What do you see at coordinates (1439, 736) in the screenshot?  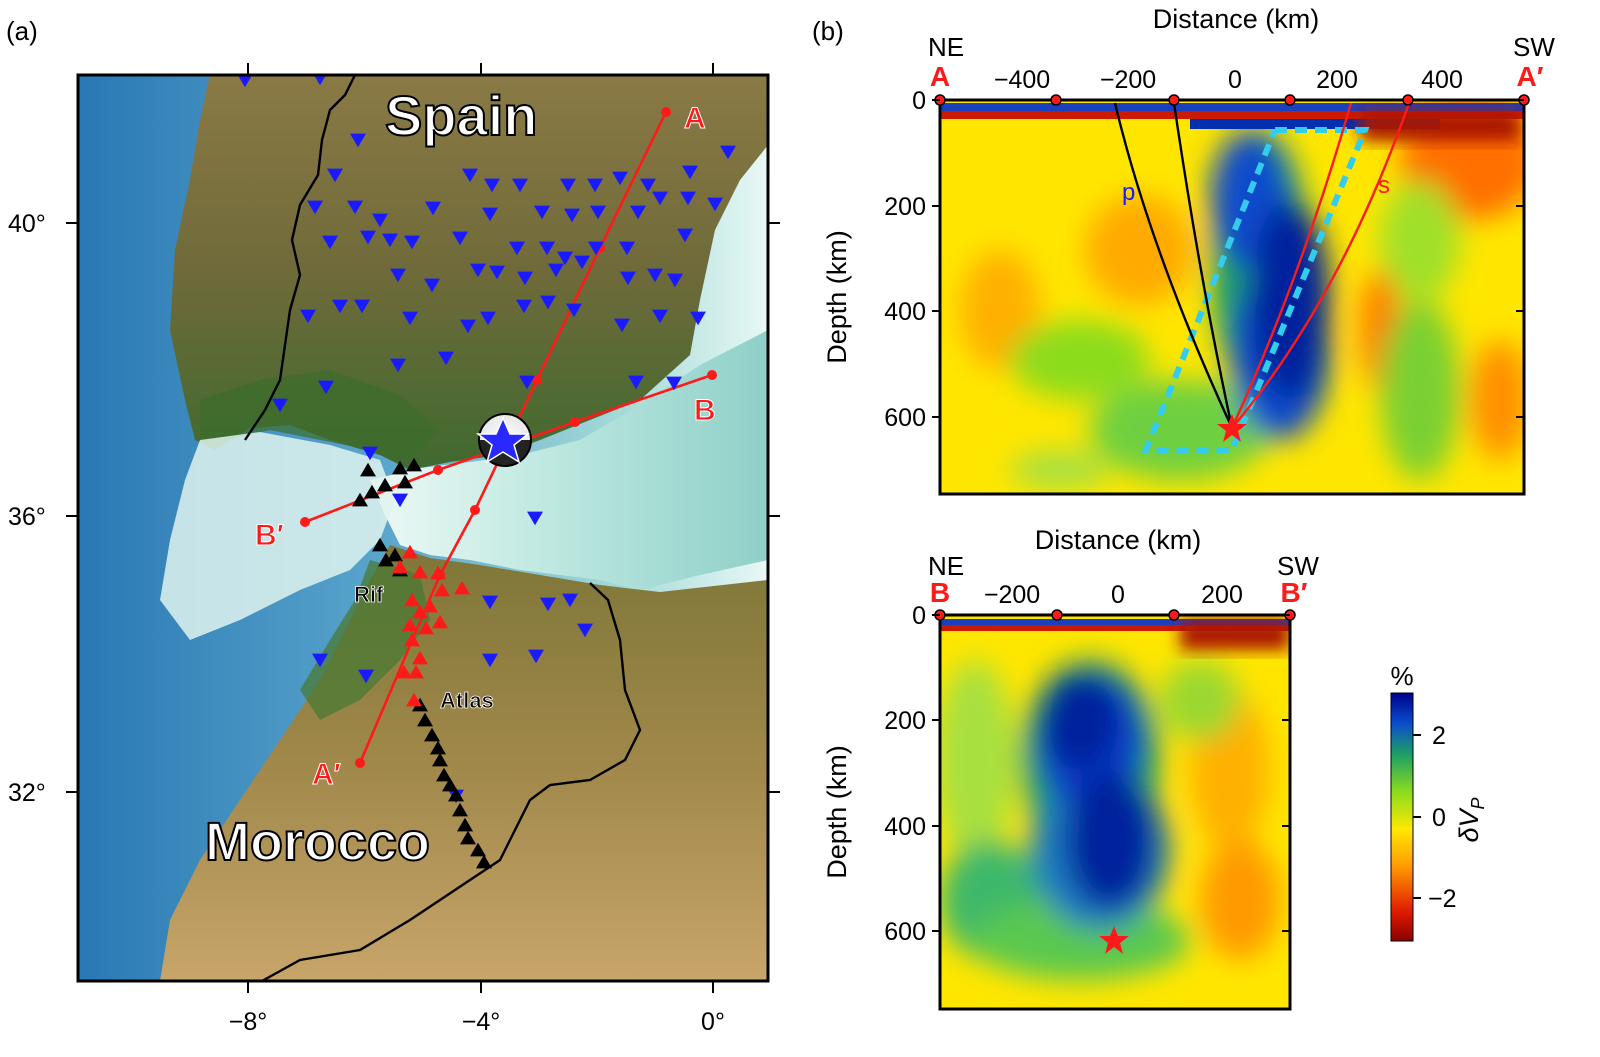 I see `colorbar-tick-2: 2` at bounding box center [1439, 736].